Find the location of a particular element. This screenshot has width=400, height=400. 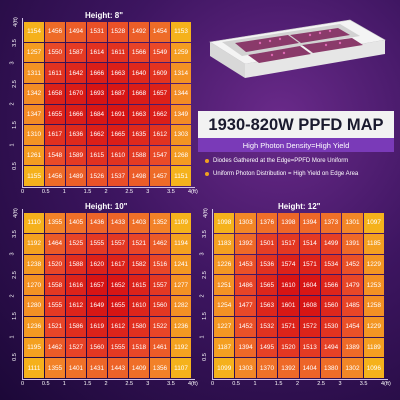

heatmap-cell: 1655 is located at coordinates (118, 306).